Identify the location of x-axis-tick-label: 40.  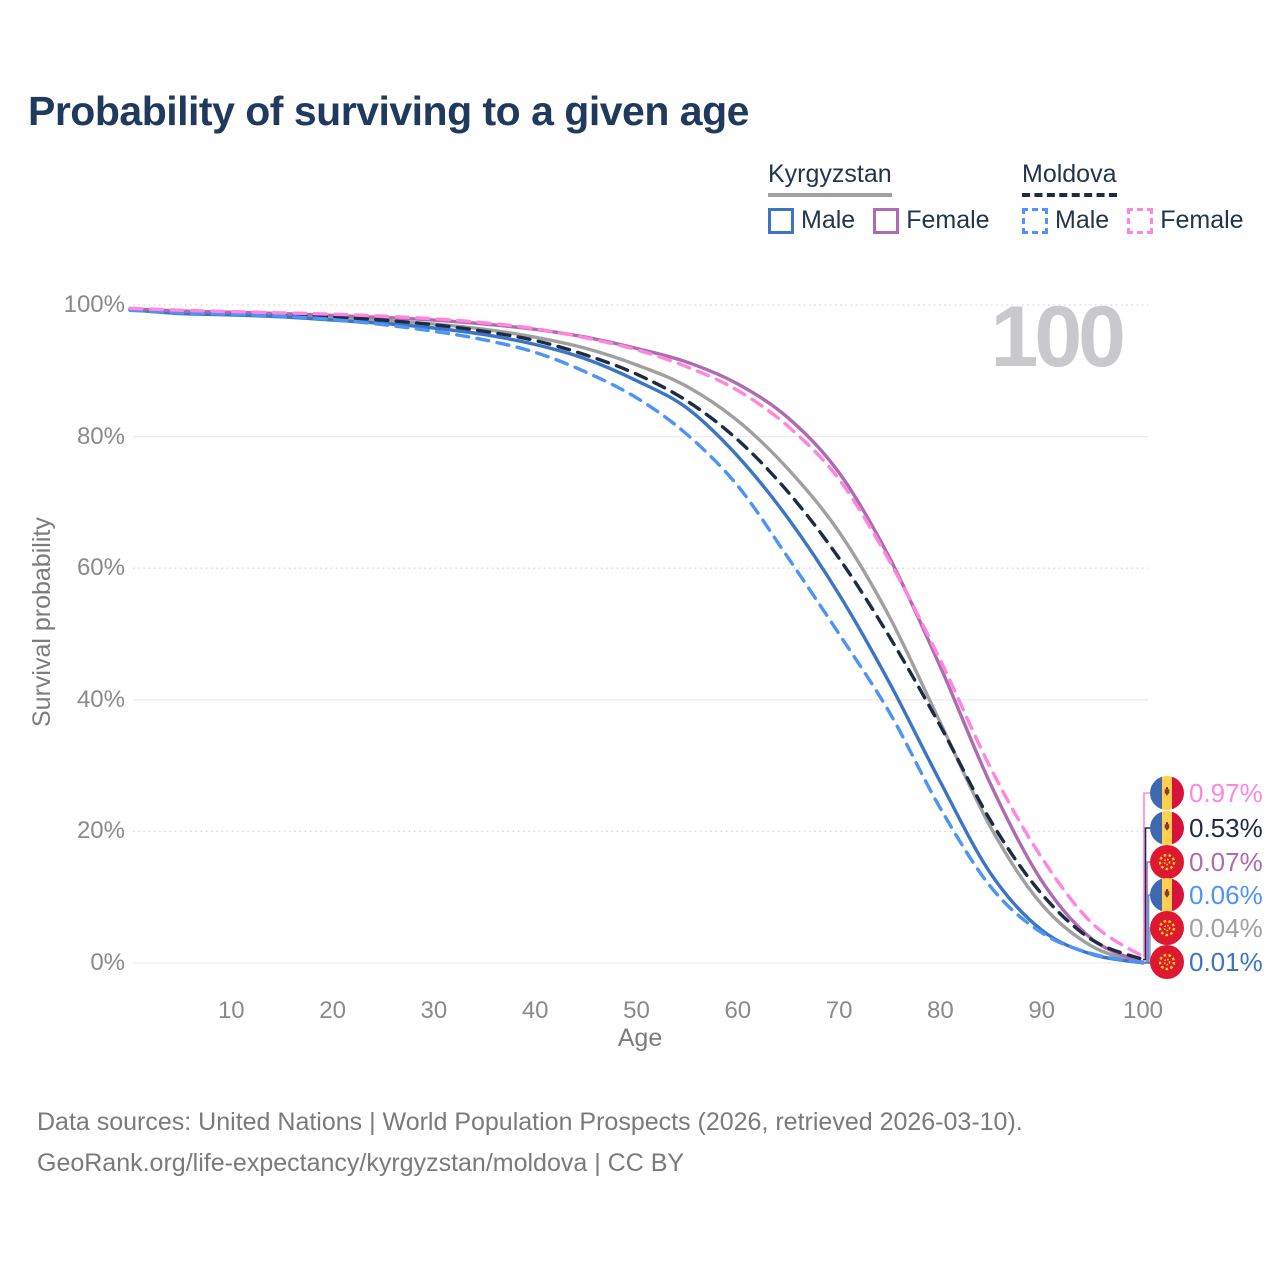
(535, 1010).